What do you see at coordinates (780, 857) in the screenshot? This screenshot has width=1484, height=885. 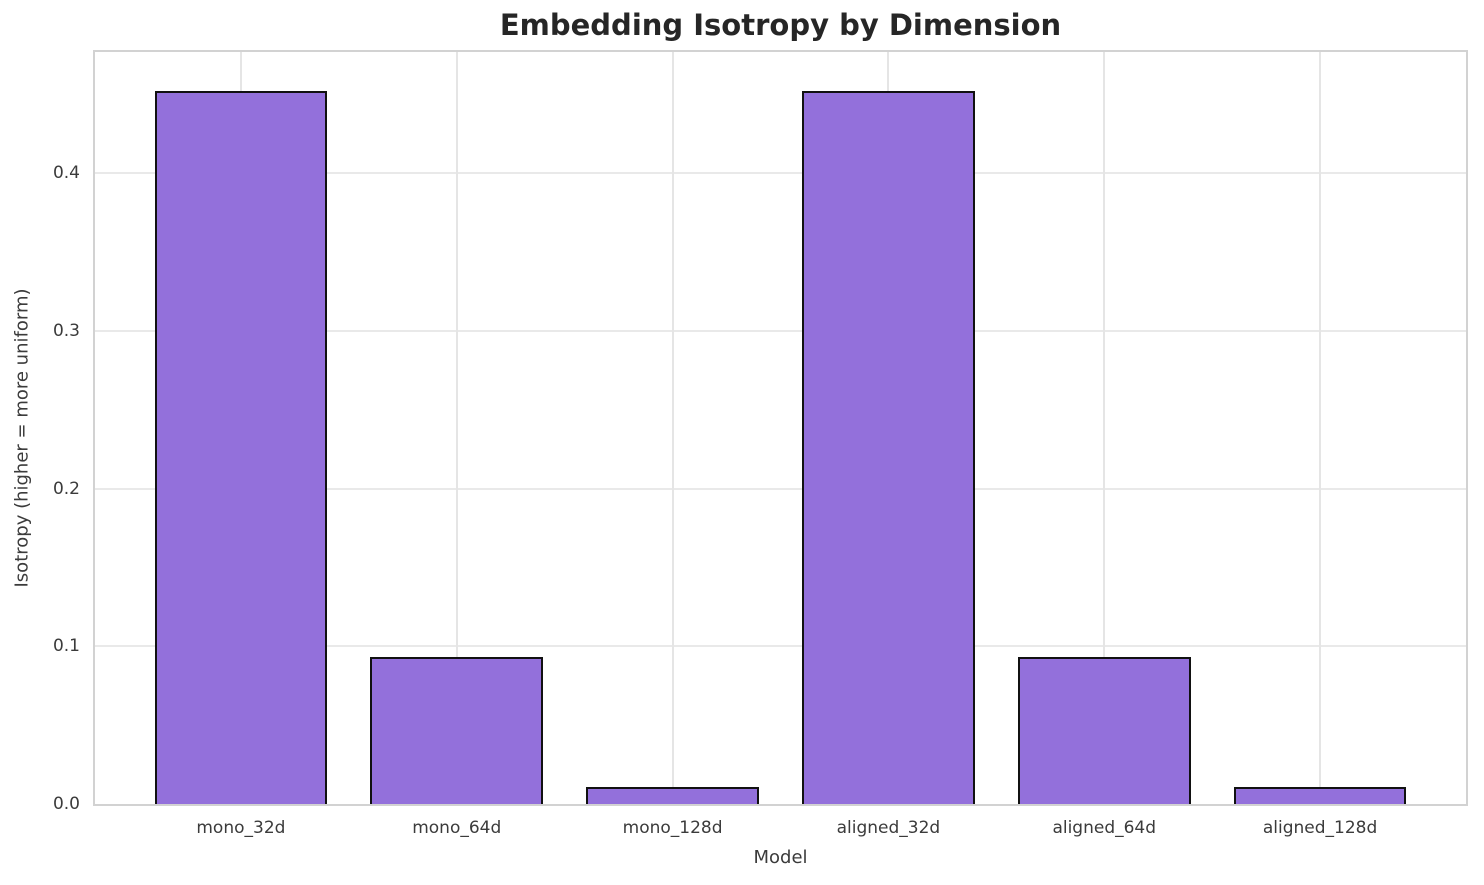 I see `x-axis-label: Model` at bounding box center [780, 857].